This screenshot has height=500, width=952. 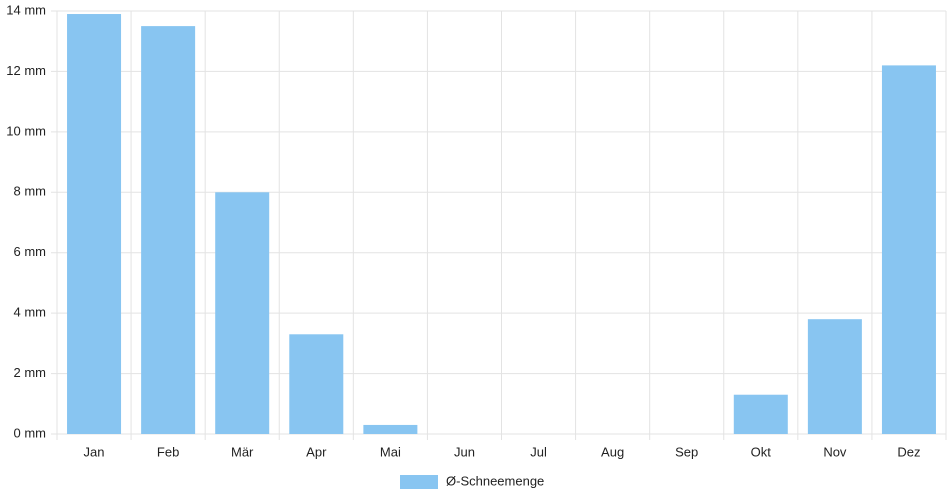 I want to click on x-tick-label: Aug, so click(x=612, y=451).